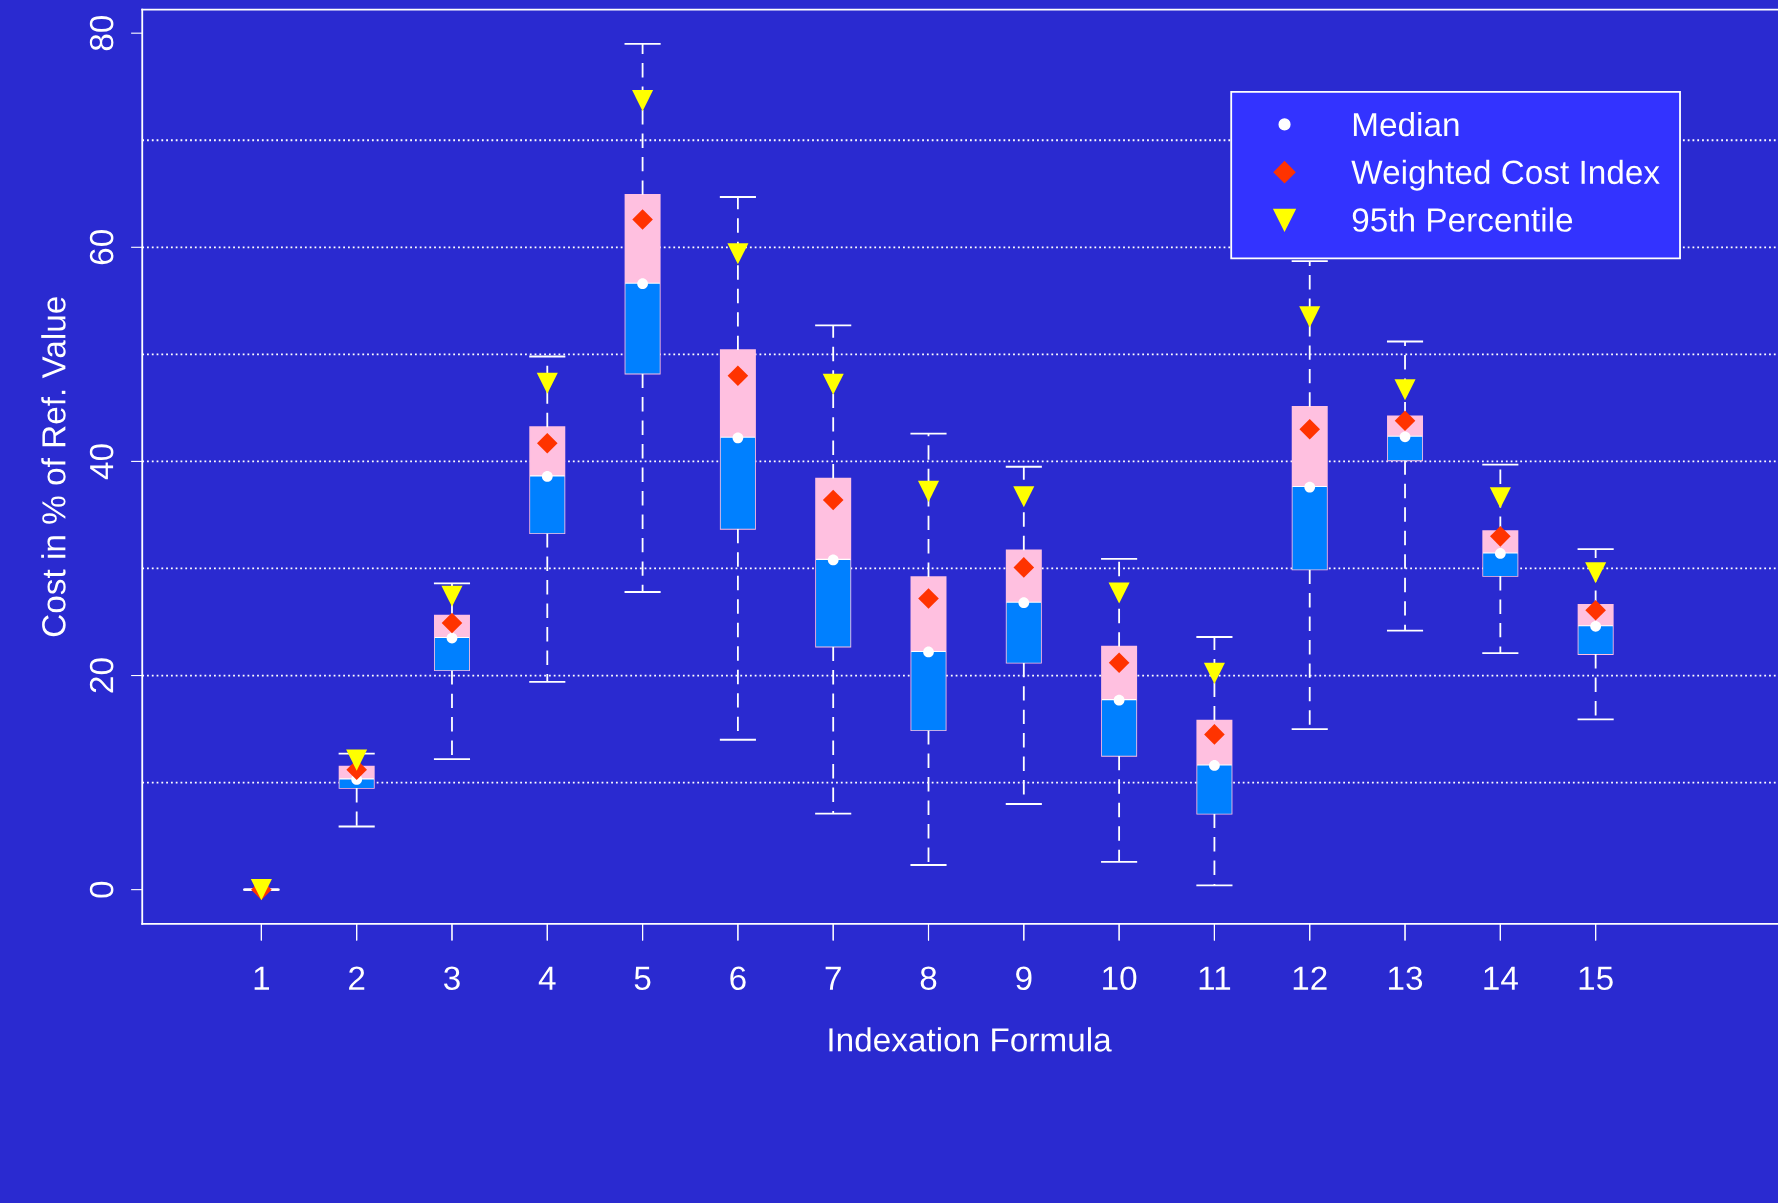  I want to click on x-tick-label: 3, so click(451, 978).